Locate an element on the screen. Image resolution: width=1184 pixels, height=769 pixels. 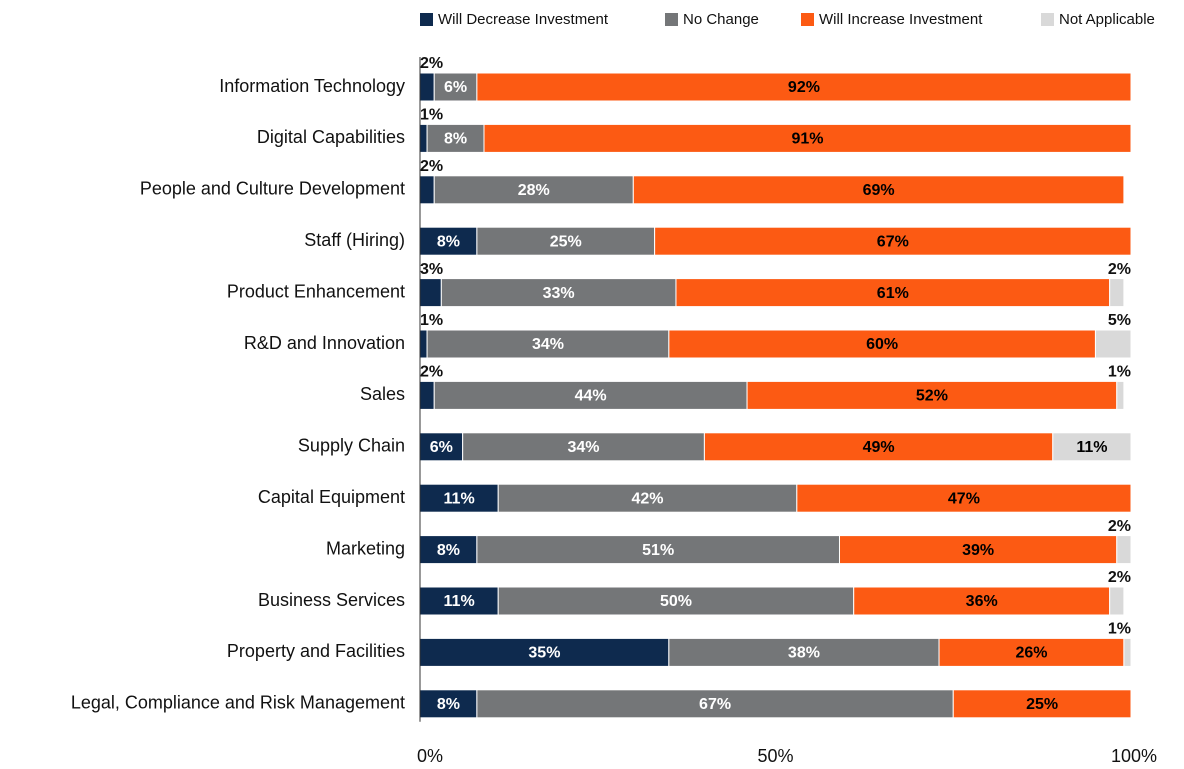
category-label: Supply Chain is located at coordinates (351, 446).